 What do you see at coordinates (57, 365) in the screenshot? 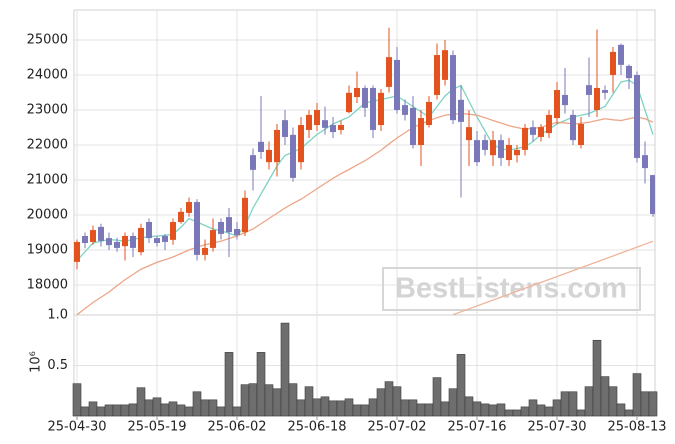
I see `y-tick-label: 0.5` at bounding box center [57, 365].